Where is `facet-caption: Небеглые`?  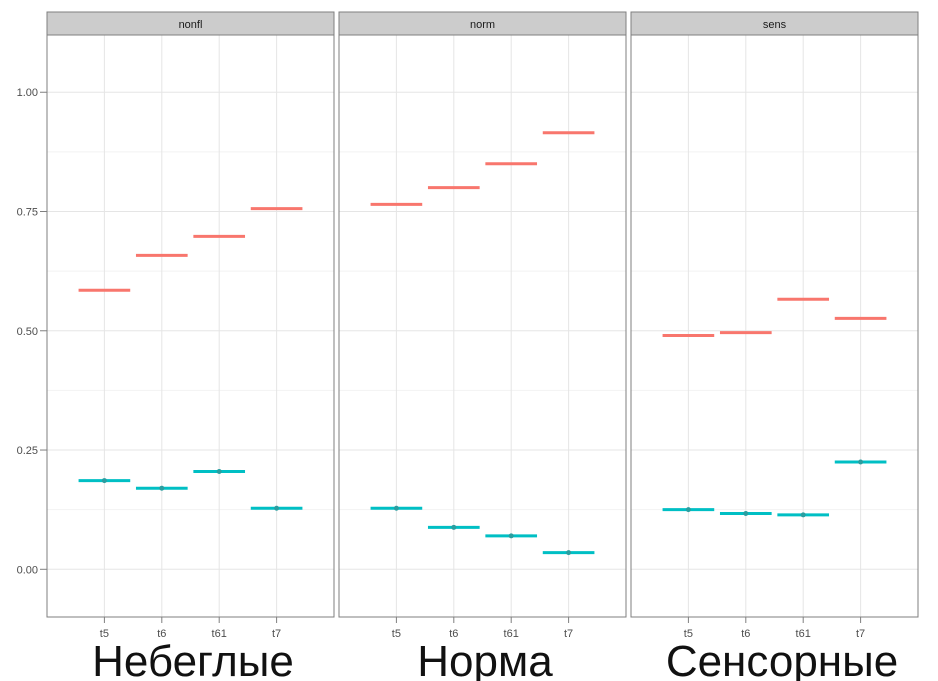 facet-caption: Небеглые is located at coordinates (193, 659).